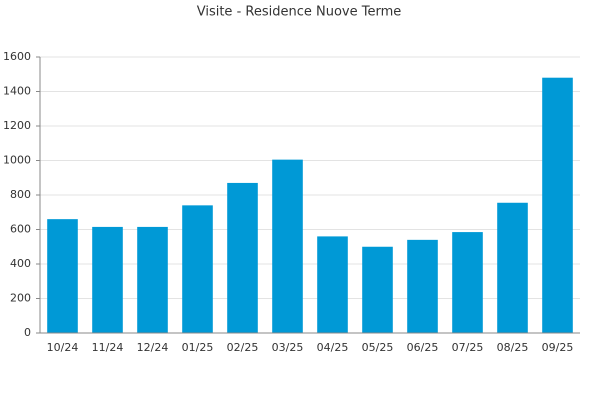 This screenshot has width=600, height=400. What do you see at coordinates (20, 263) in the screenshot?
I see `y-tick-label: 400` at bounding box center [20, 263].